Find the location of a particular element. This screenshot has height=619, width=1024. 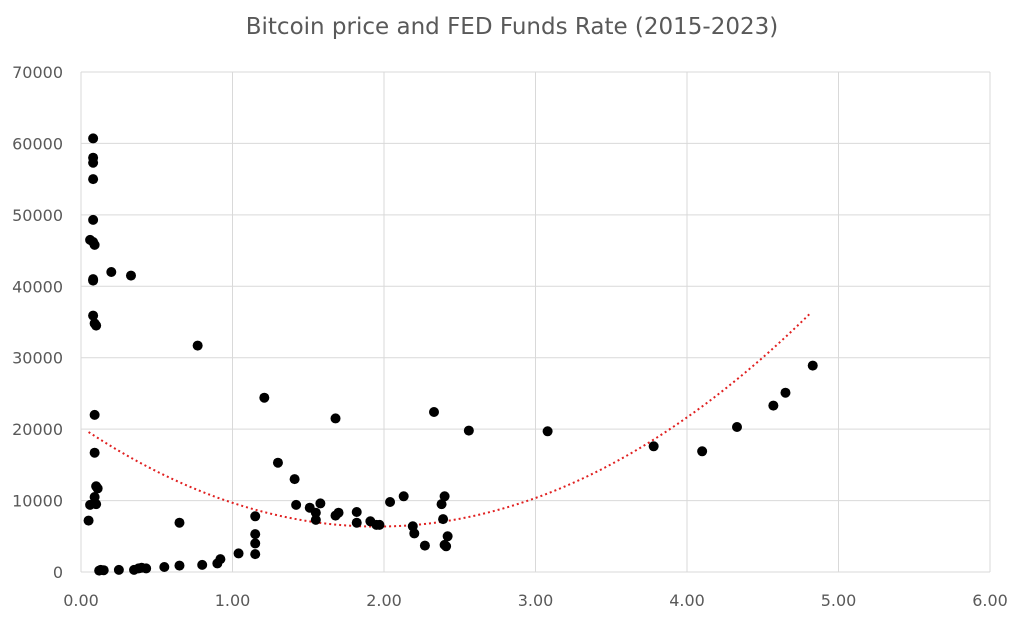

y-tick-label: 0 is located at coordinates (58, 572).